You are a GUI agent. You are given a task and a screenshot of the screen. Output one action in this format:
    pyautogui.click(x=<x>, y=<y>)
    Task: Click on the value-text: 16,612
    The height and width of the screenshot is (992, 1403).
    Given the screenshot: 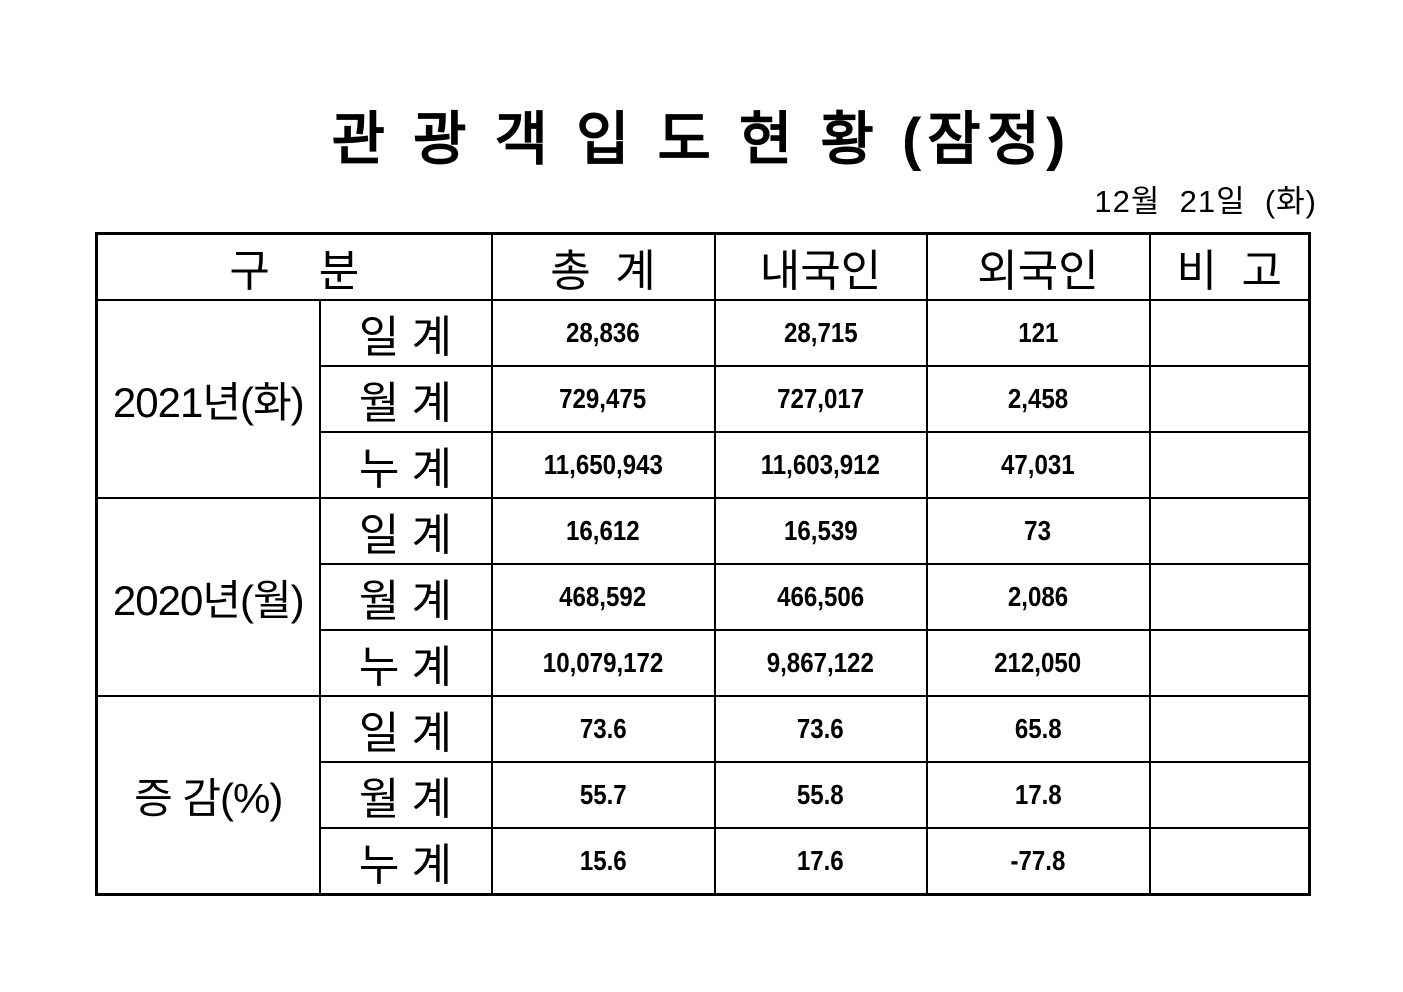 What is the action you would take?
    pyautogui.click(x=603, y=530)
    